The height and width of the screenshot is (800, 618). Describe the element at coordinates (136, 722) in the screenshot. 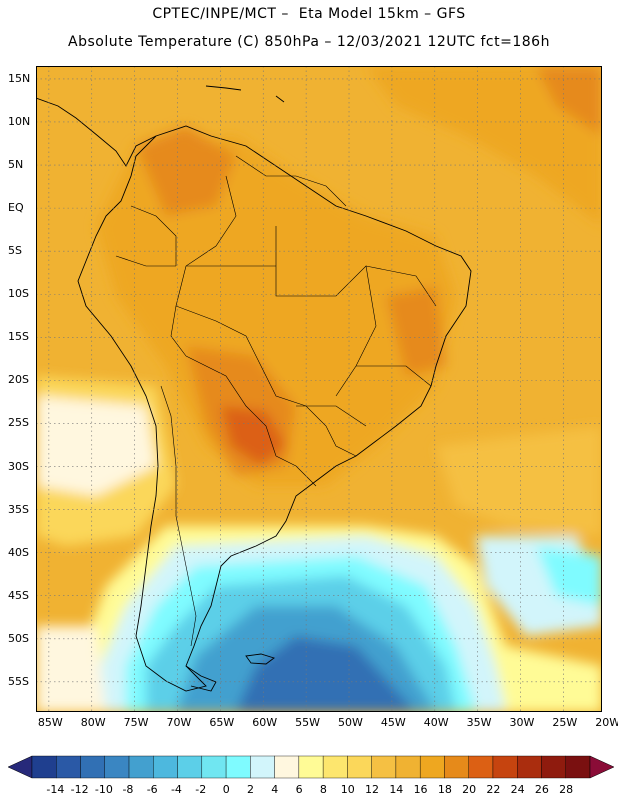

I see `longitude-label: 75W` at that location.